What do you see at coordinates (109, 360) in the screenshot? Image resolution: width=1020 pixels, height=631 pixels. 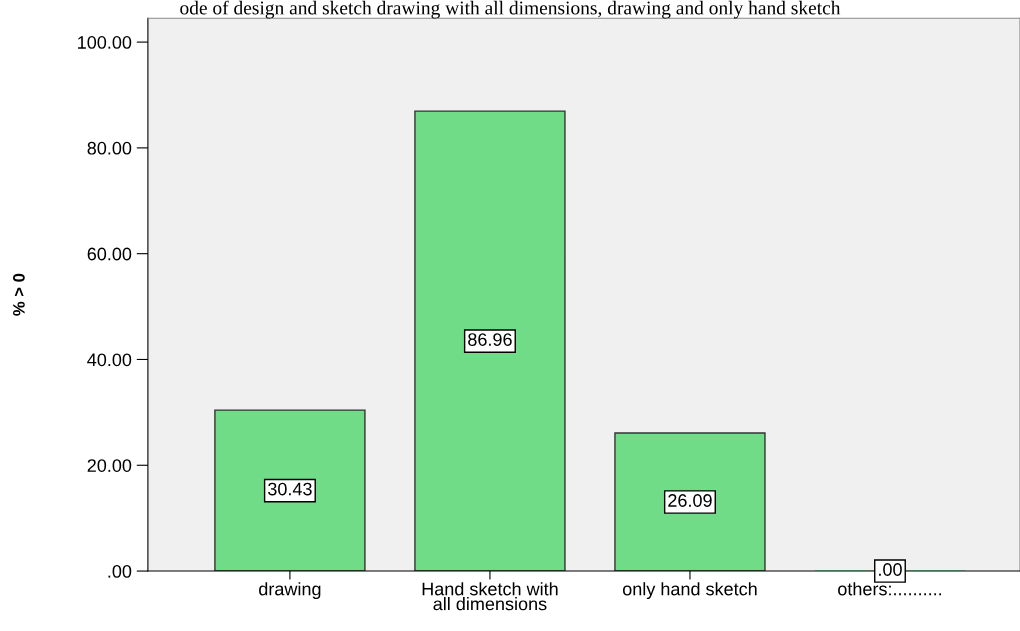 I see `y-tick-label: 40.00` at bounding box center [109, 360].